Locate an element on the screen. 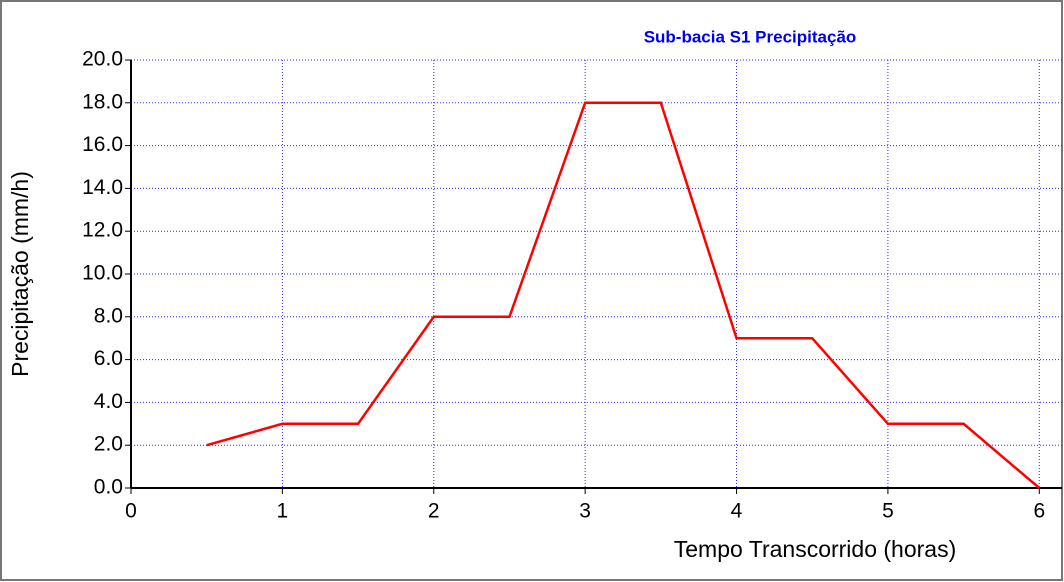  x-tick-label: 4 is located at coordinates (737, 511).